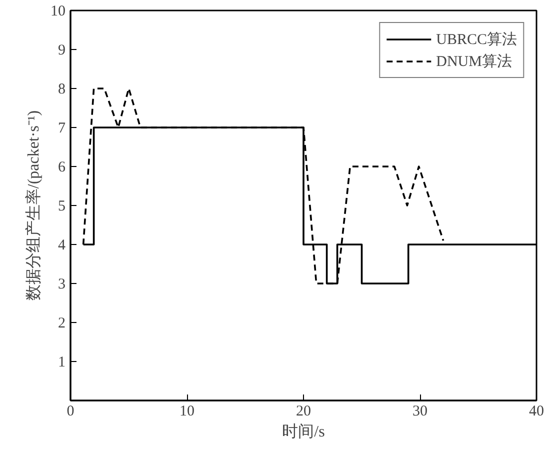 The width and height of the screenshot is (558, 456). I want to click on y-tick-label: 2, so click(62, 324).